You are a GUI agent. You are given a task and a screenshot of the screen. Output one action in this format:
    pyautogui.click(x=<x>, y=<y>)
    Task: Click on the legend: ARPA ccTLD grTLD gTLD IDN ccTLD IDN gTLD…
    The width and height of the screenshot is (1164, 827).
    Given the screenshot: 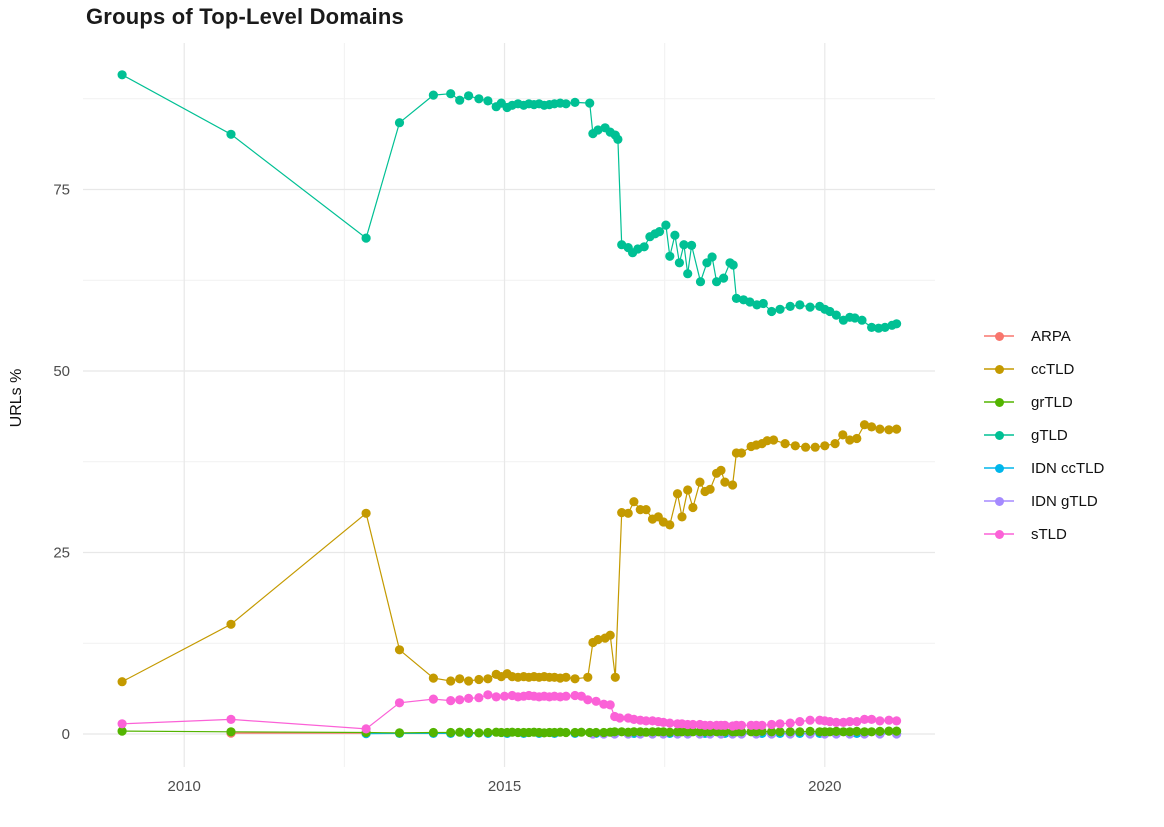 What is the action you would take?
    pyautogui.click(x=1044, y=435)
    